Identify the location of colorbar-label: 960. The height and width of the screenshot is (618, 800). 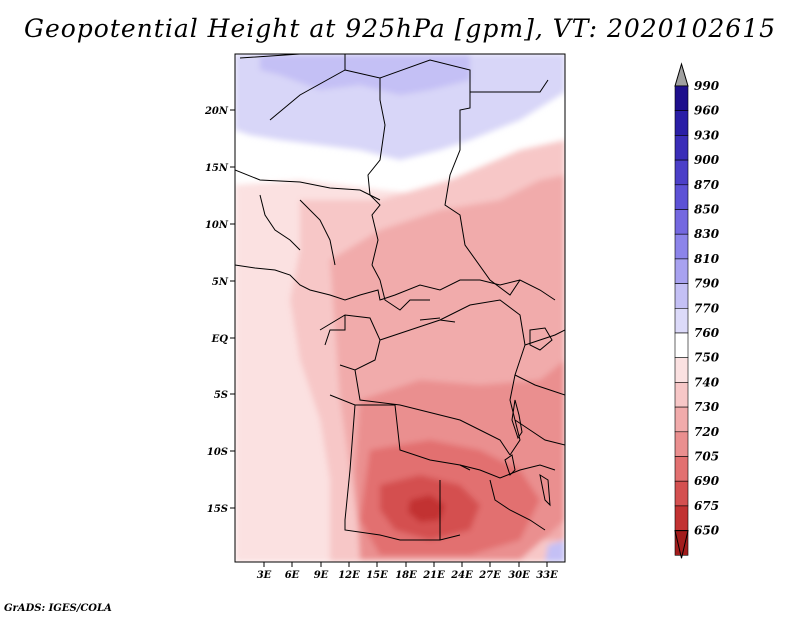
(707, 111).